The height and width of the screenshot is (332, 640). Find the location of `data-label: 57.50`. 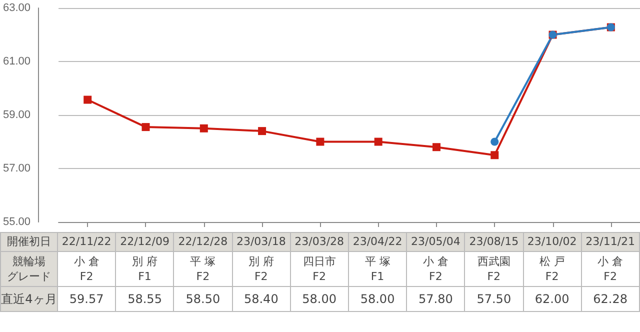

data-label: 57.50 is located at coordinates (493, 299).